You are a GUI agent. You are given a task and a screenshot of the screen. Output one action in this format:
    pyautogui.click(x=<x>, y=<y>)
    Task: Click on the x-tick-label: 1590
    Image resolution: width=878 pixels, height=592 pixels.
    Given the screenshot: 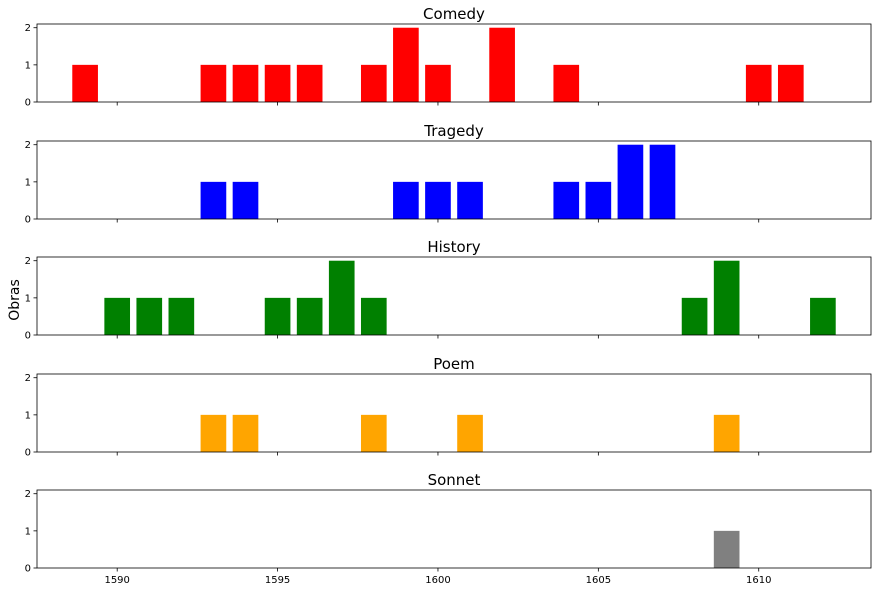 What is the action you would take?
    pyautogui.click(x=116, y=580)
    